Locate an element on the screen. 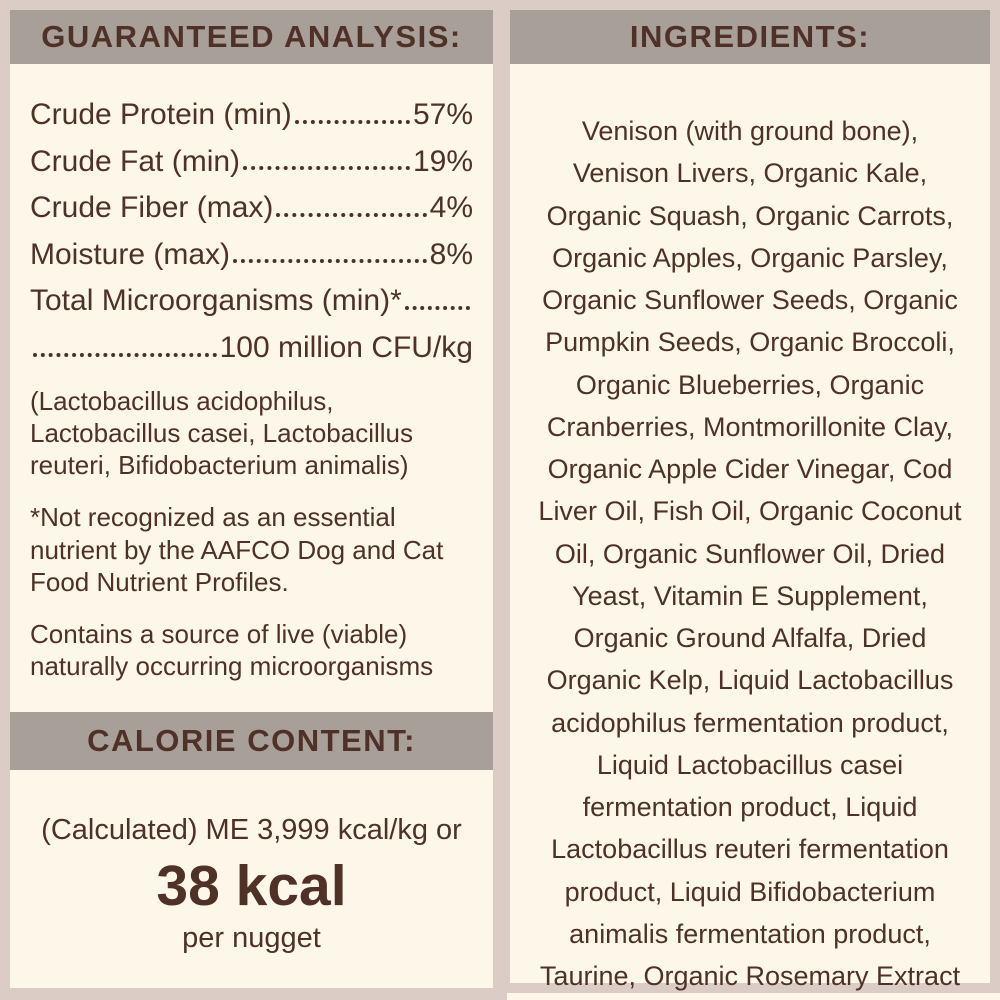  analysis-row-value: 19% is located at coordinates (442, 161).